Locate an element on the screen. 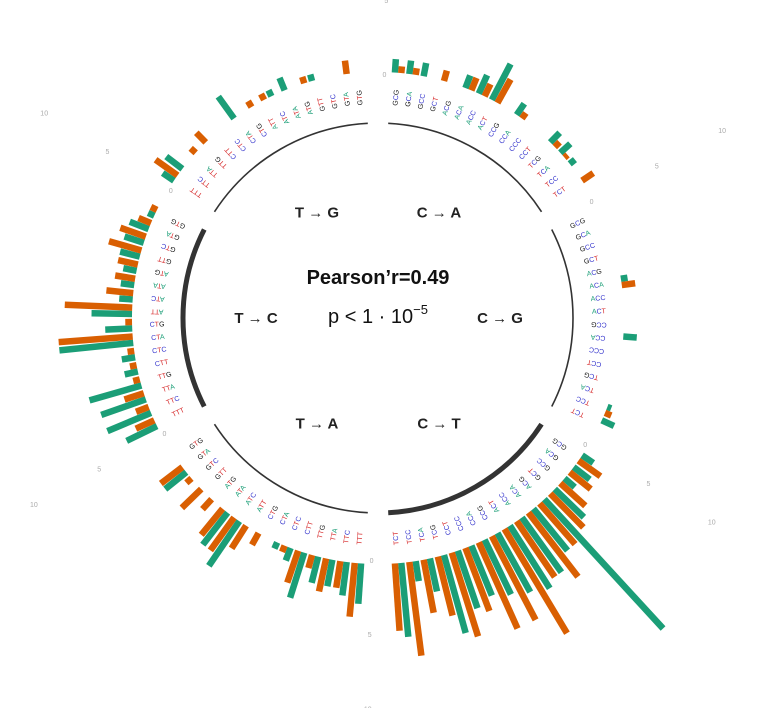  bar-series-b-t-a-gtc is located at coordinates (189, 480).